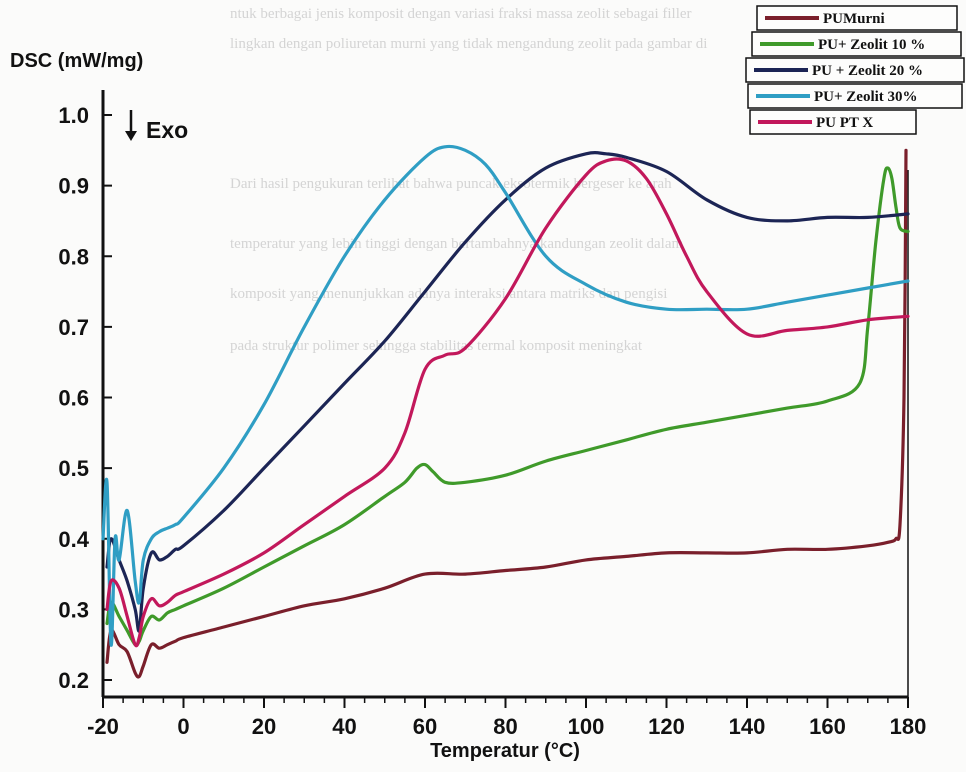 Image resolution: width=966 pixels, height=772 pixels. Describe the element at coordinates (425, 726) in the screenshot. I see `x-tick-label: 60` at that location.